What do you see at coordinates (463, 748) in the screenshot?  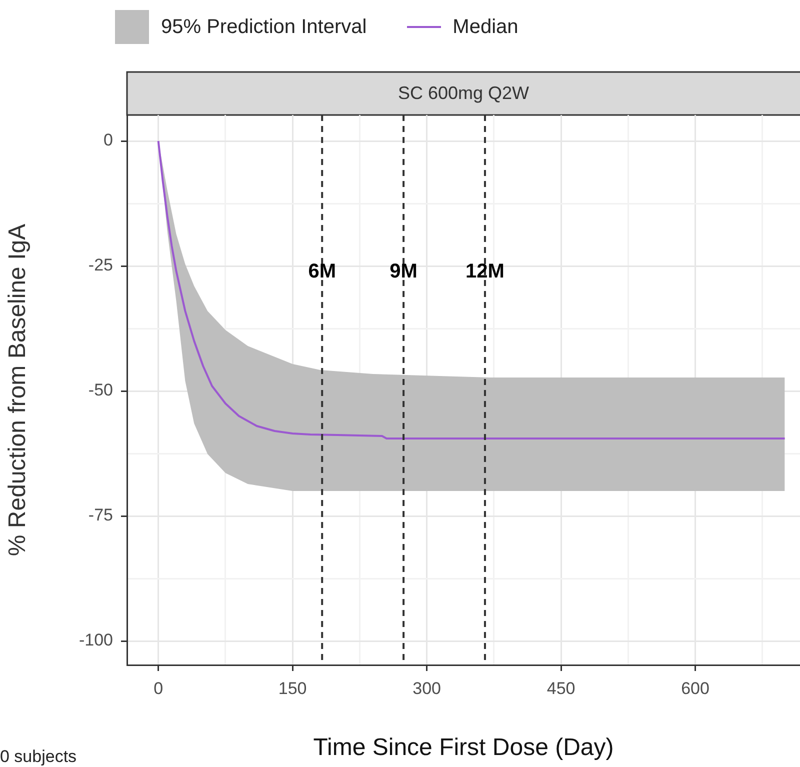 I see `x-axis-title: Time Since First Dose (Day)` at bounding box center [463, 748].